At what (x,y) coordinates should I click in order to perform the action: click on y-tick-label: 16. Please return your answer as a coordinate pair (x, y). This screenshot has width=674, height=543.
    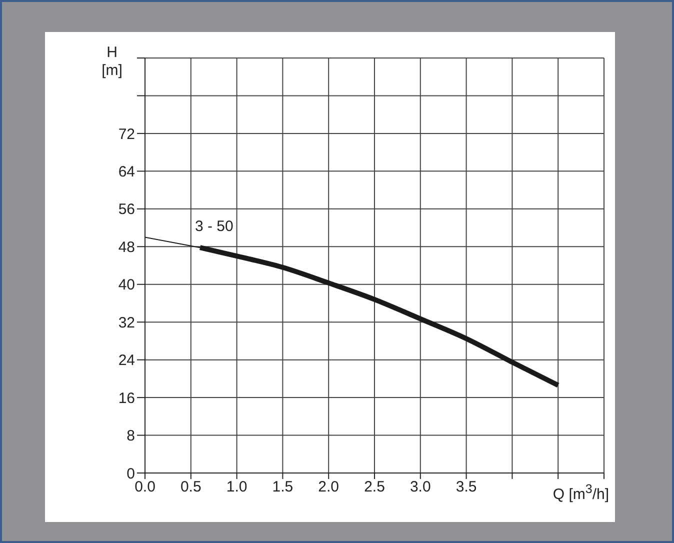
    Looking at the image, I should click on (126, 398).